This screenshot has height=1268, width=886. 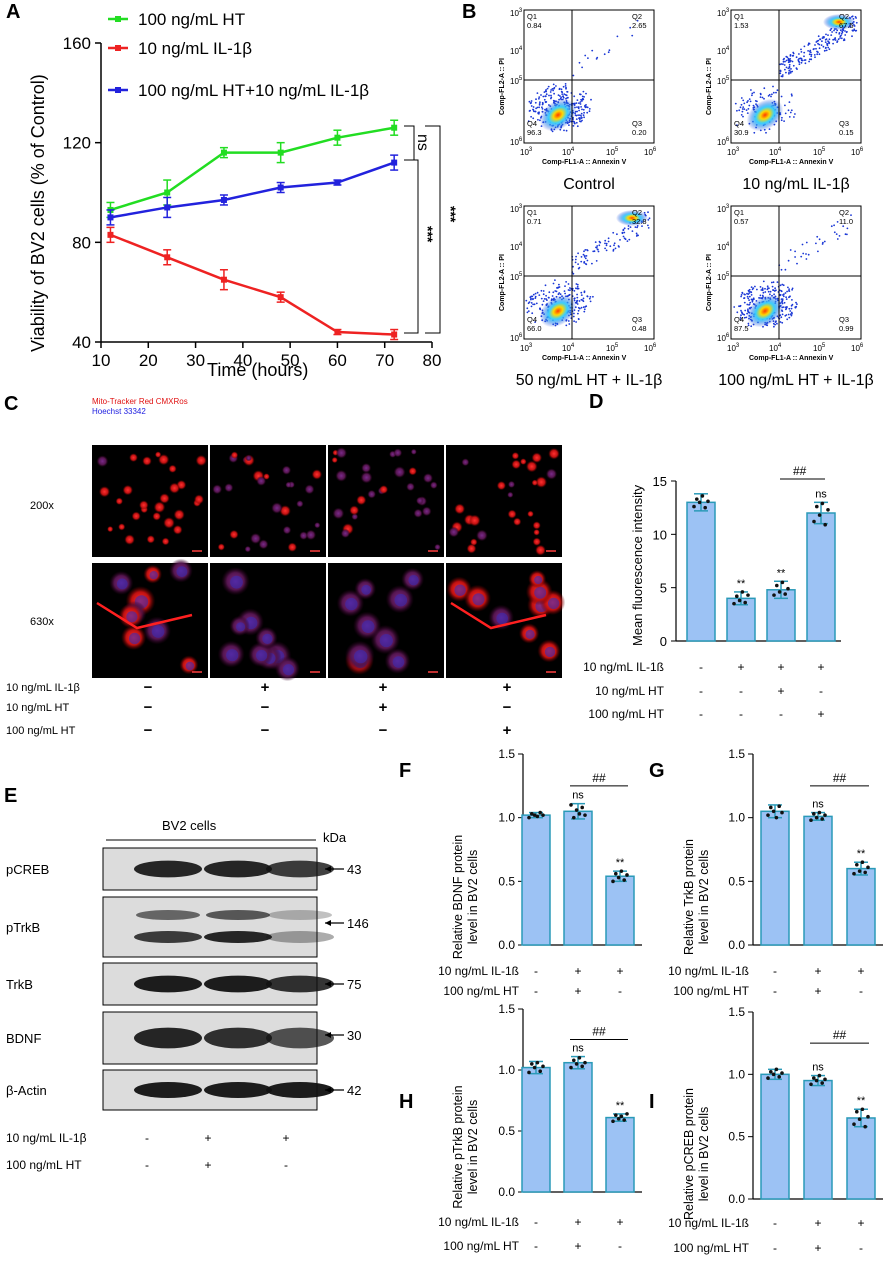 I want to click on small-sig-bracket: ##, so click(x=840, y=1035).